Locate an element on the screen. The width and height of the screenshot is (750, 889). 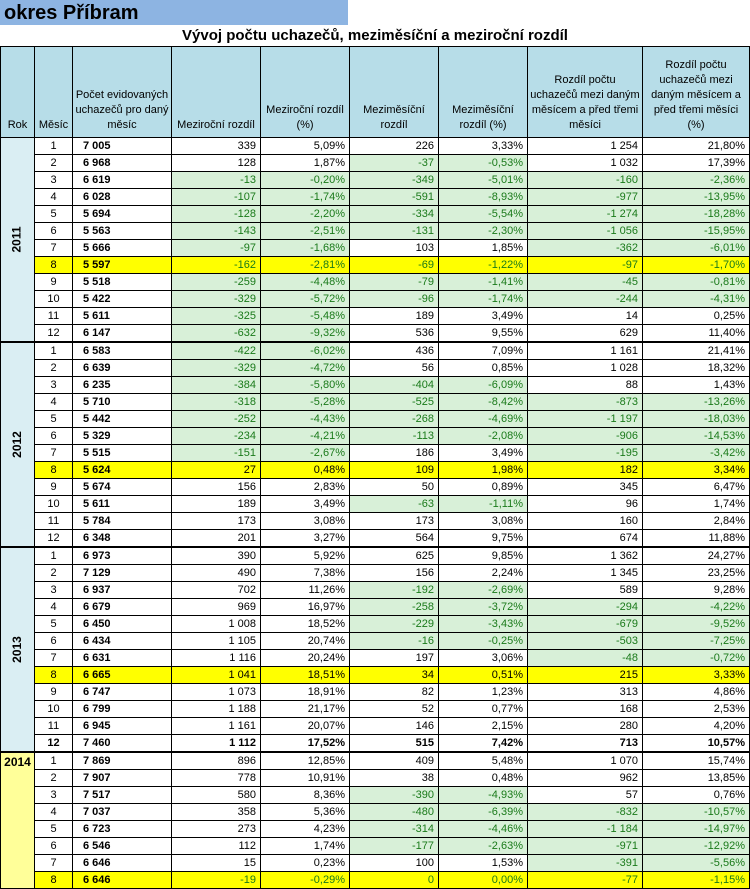
cell-count: 6 348 is located at coordinates (122, 538).